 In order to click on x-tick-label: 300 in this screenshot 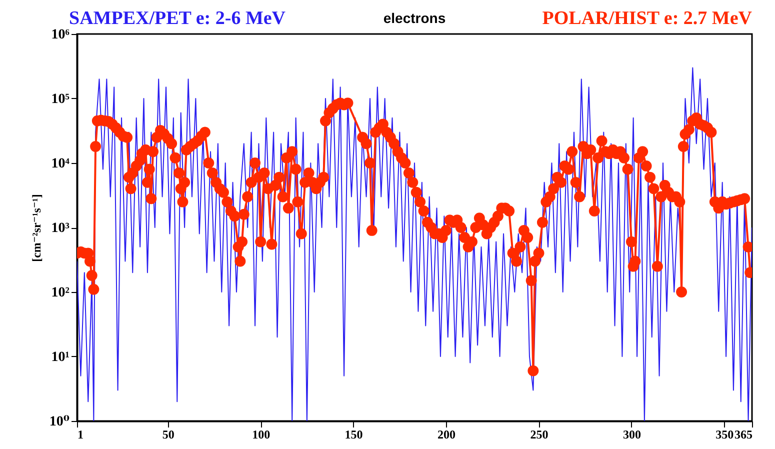, I will do `click(631, 435)`.